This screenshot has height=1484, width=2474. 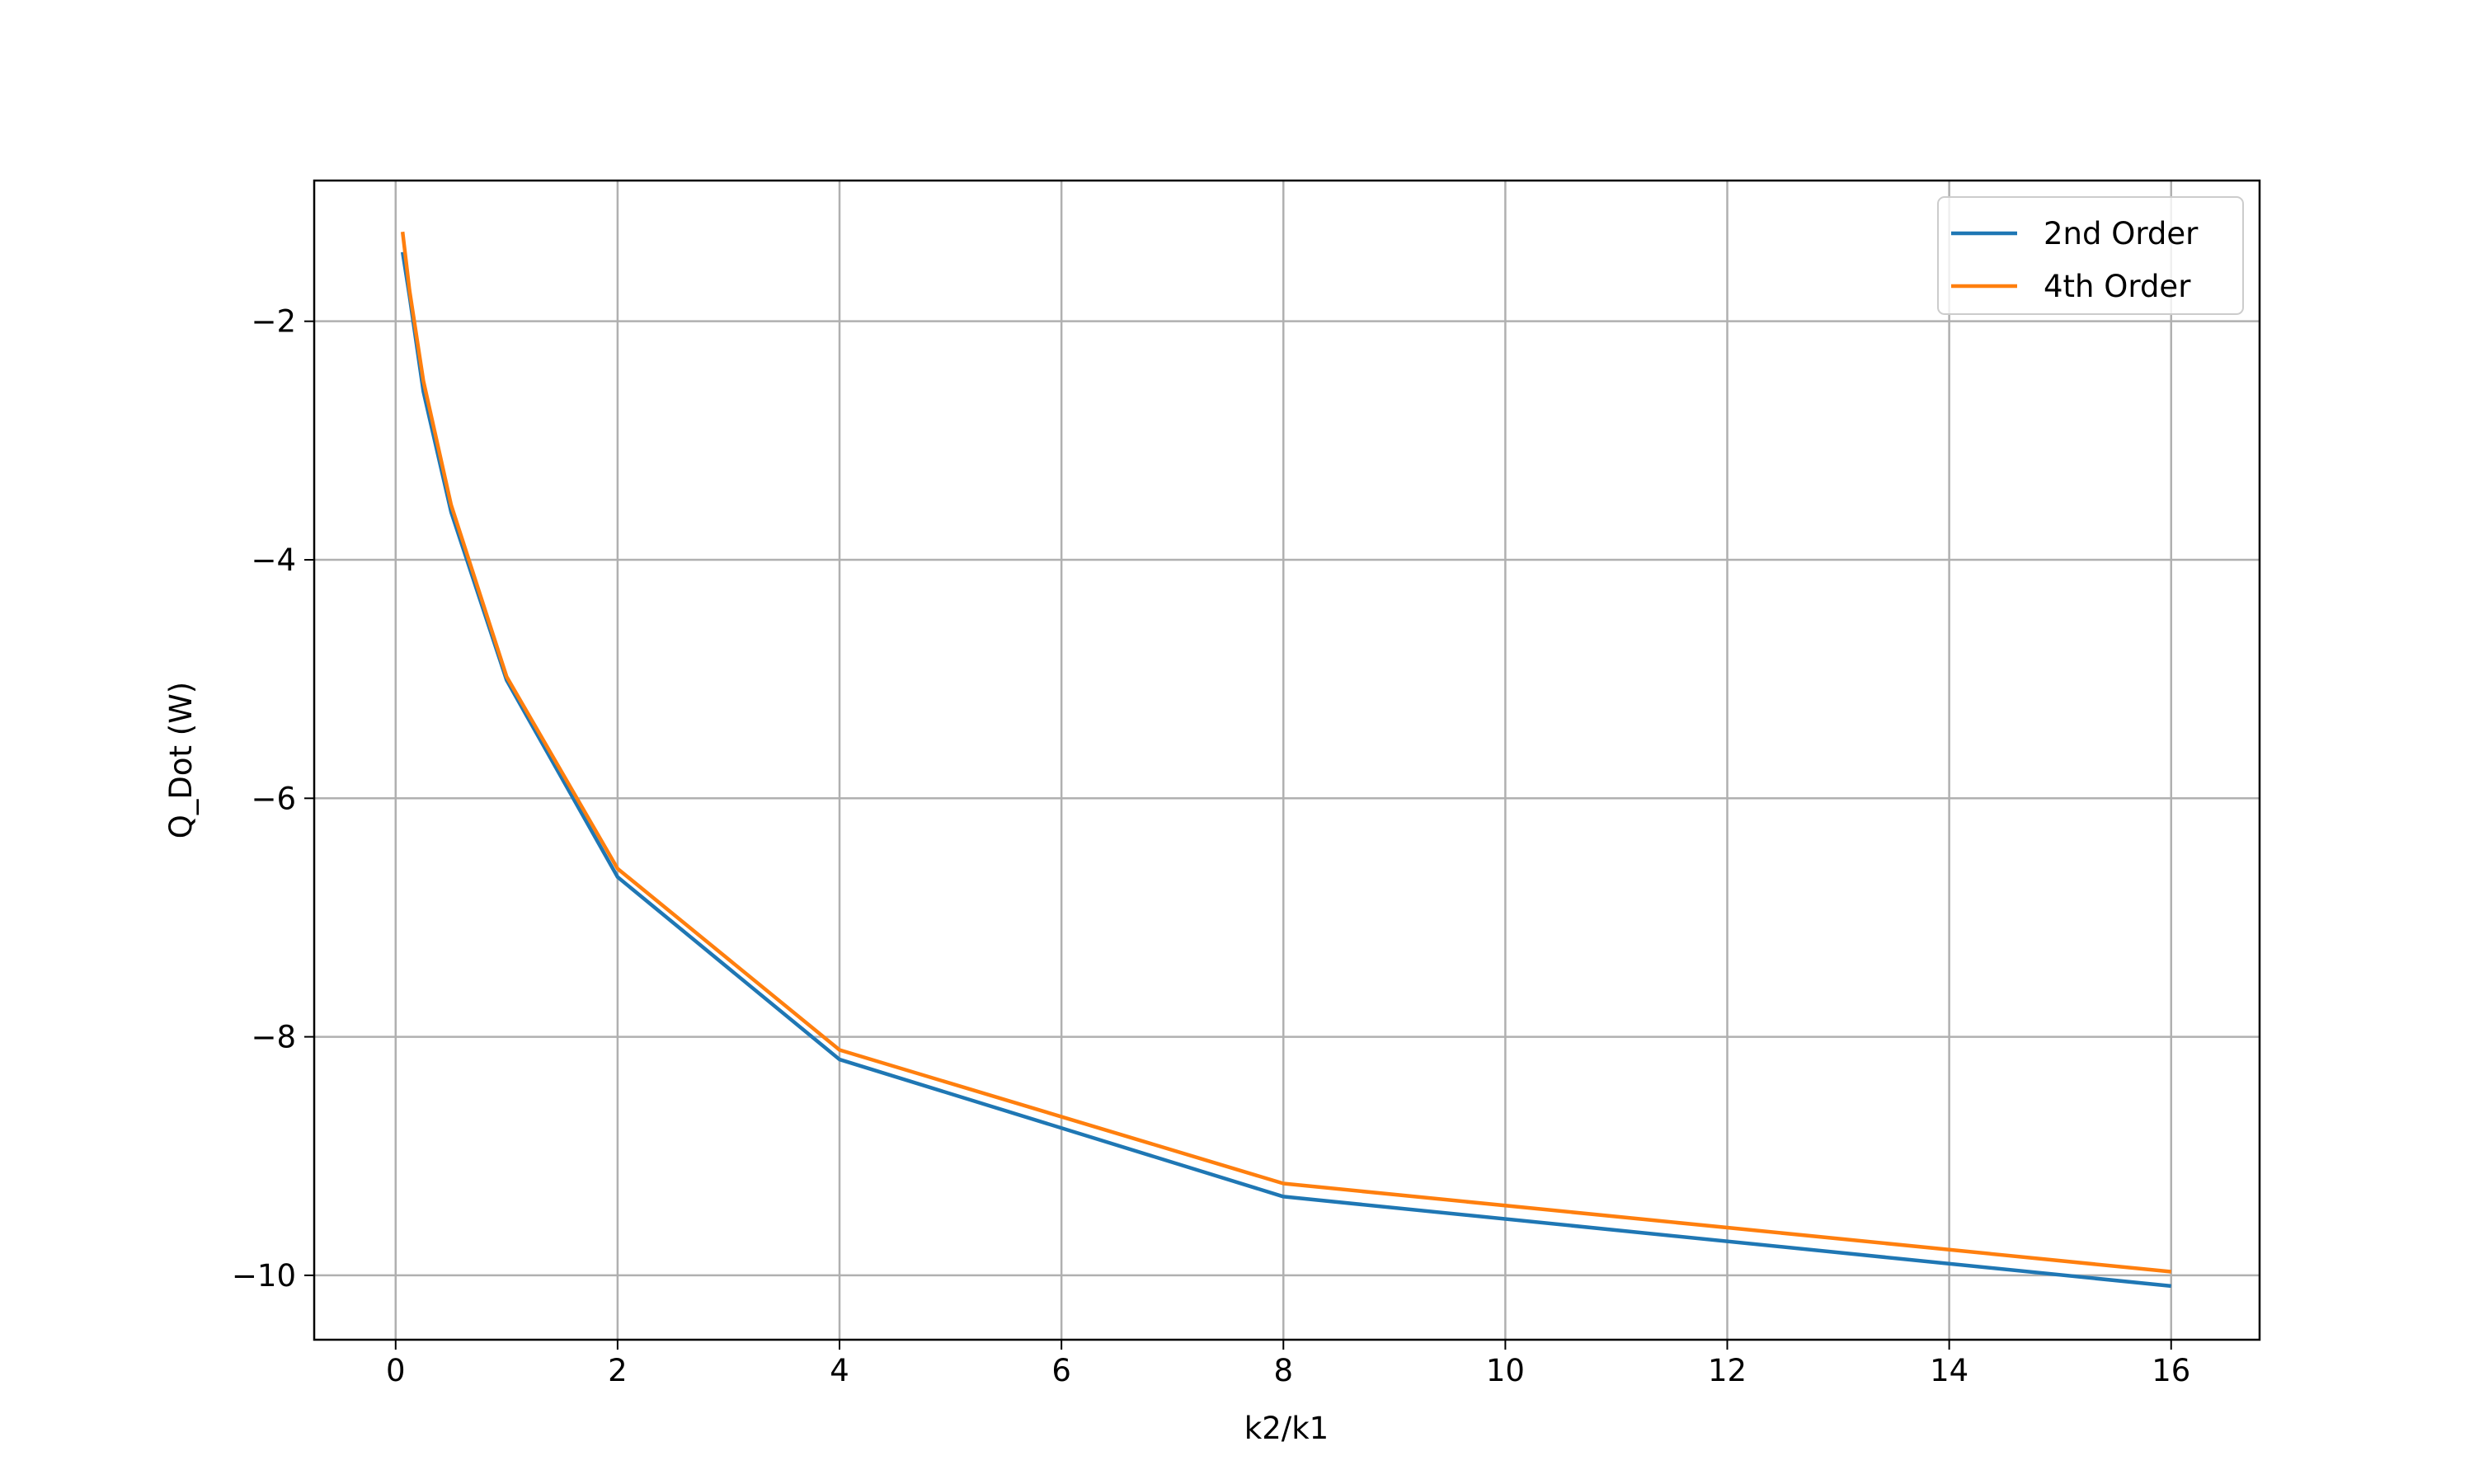 What do you see at coordinates (273, 1037) in the screenshot?
I see `y-tick-label: −8` at bounding box center [273, 1037].